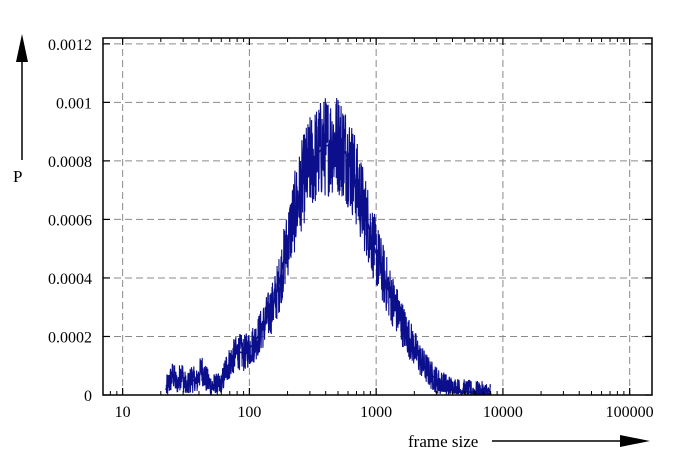  Describe the element at coordinates (376, 412) in the screenshot. I see `x-tick-label: 1000` at that location.